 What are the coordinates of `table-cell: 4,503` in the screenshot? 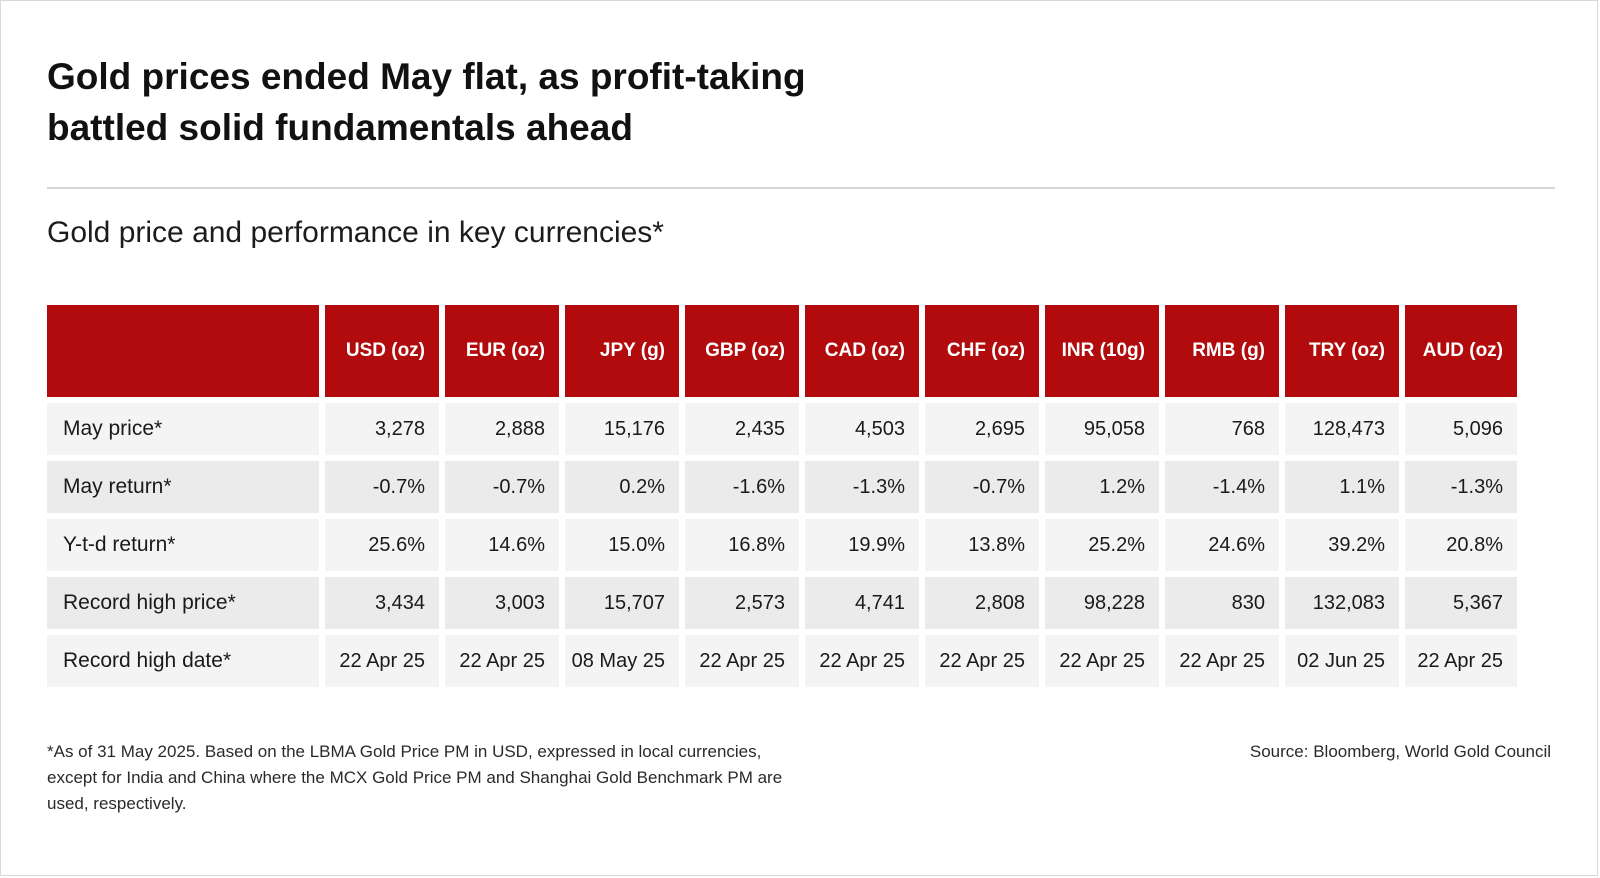 It's located at (862, 429).